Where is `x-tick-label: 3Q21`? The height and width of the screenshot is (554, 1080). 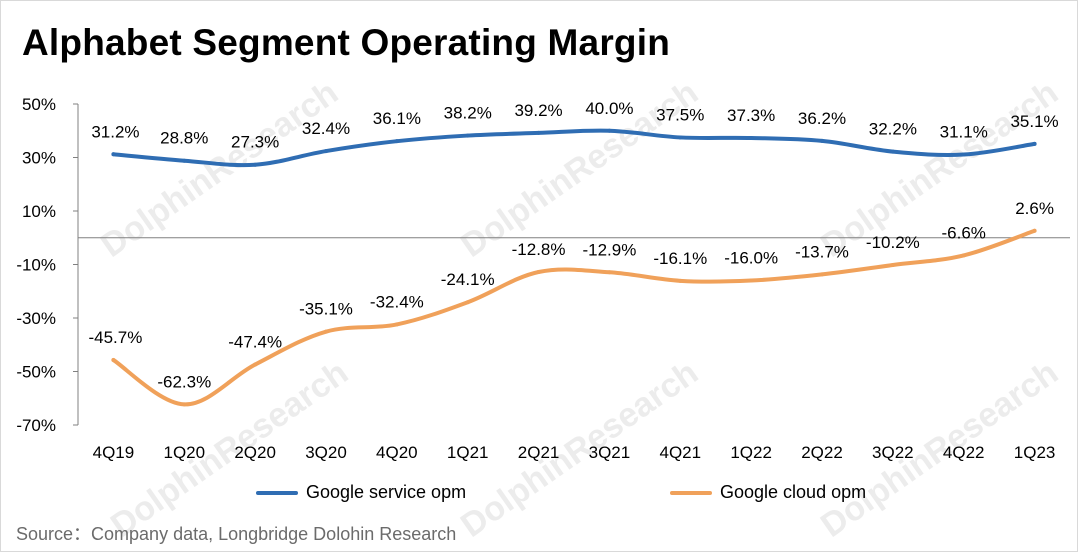 x-tick-label: 3Q21 is located at coordinates (610, 452).